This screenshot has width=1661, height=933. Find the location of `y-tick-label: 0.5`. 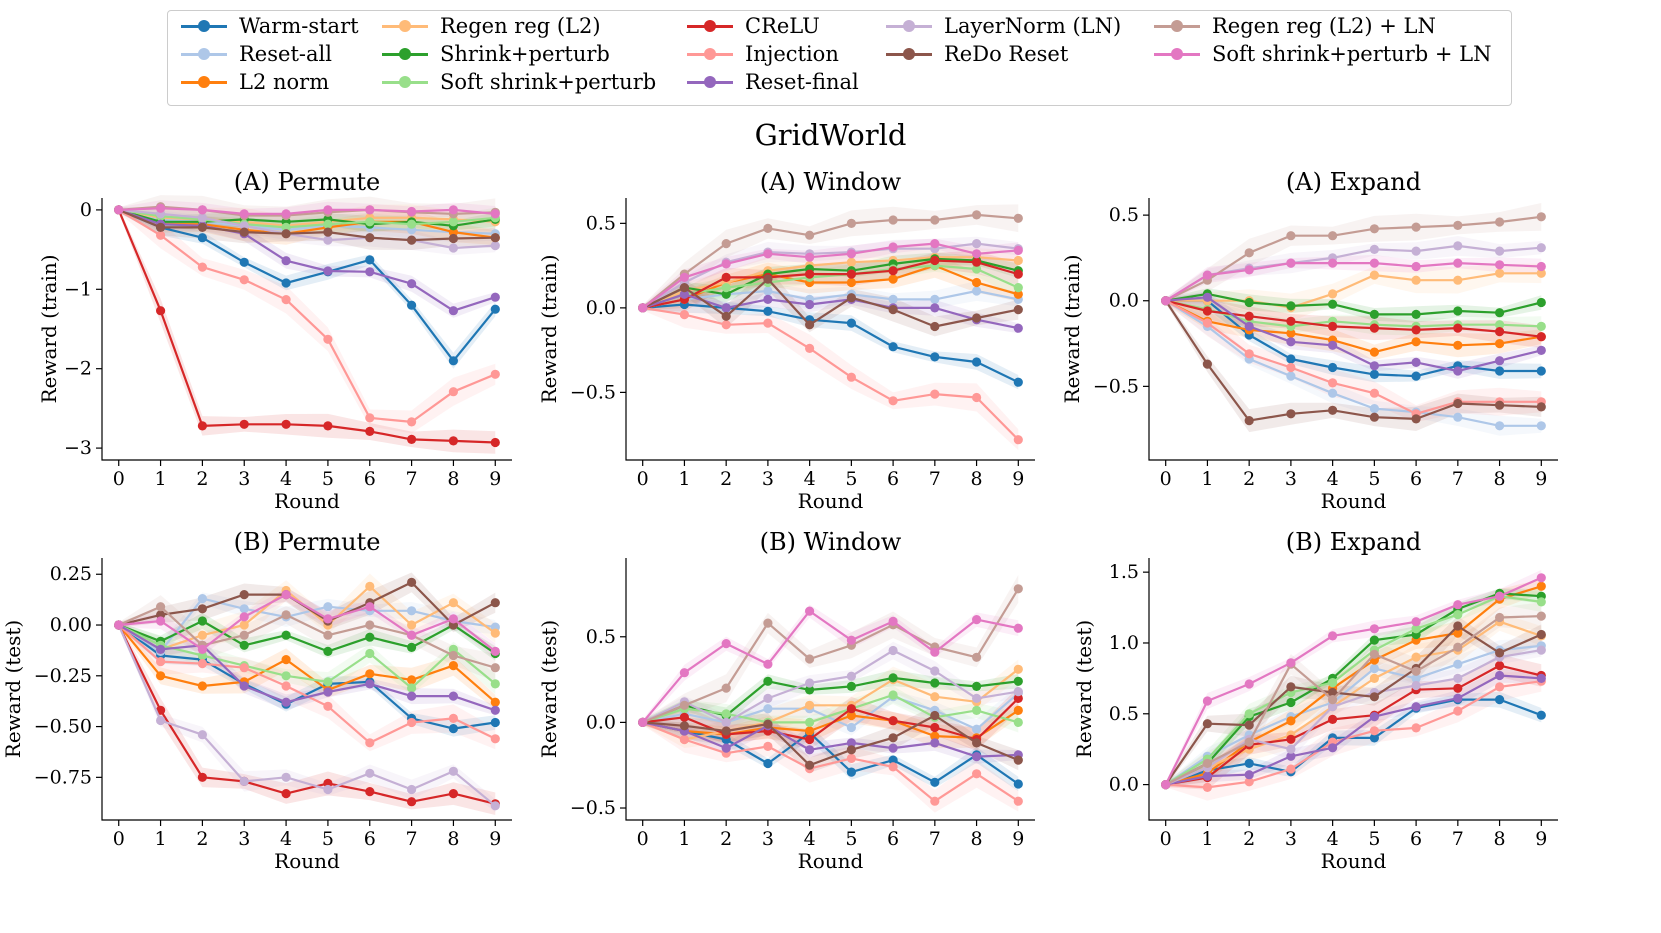

y-tick-label: 0.5 is located at coordinates (601, 637).